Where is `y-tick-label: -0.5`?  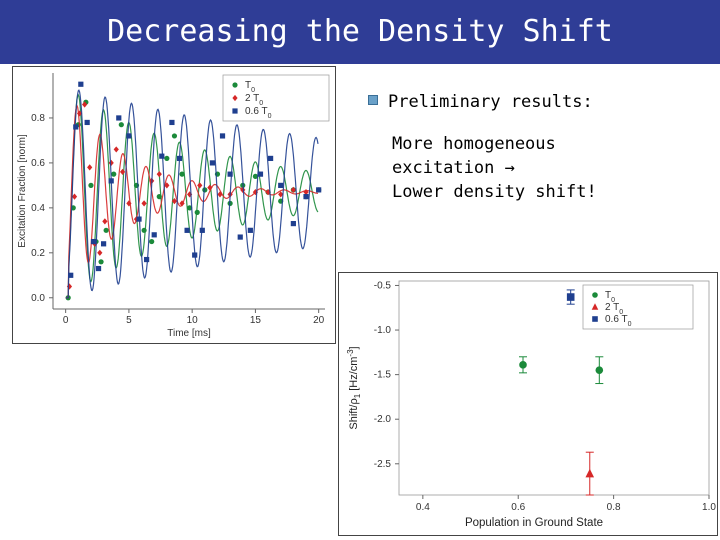 y-tick-label: -0.5 is located at coordinates (383, 285).